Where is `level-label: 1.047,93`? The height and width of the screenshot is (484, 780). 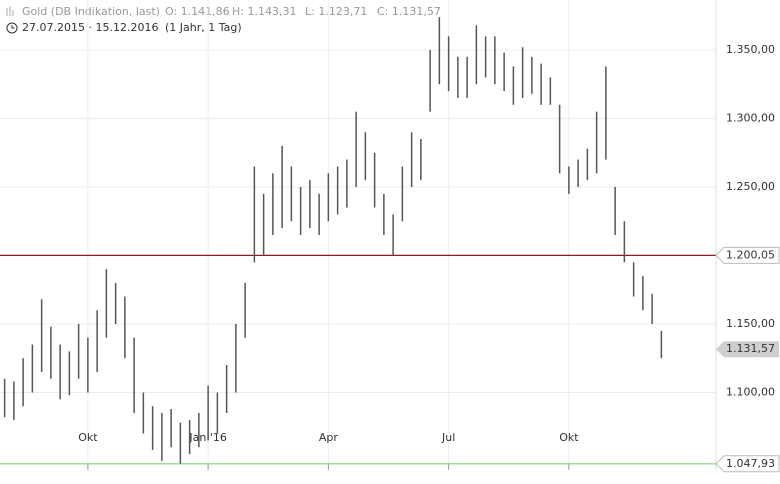 level-label: 1.047,93 is located at coordinates (750, 463).